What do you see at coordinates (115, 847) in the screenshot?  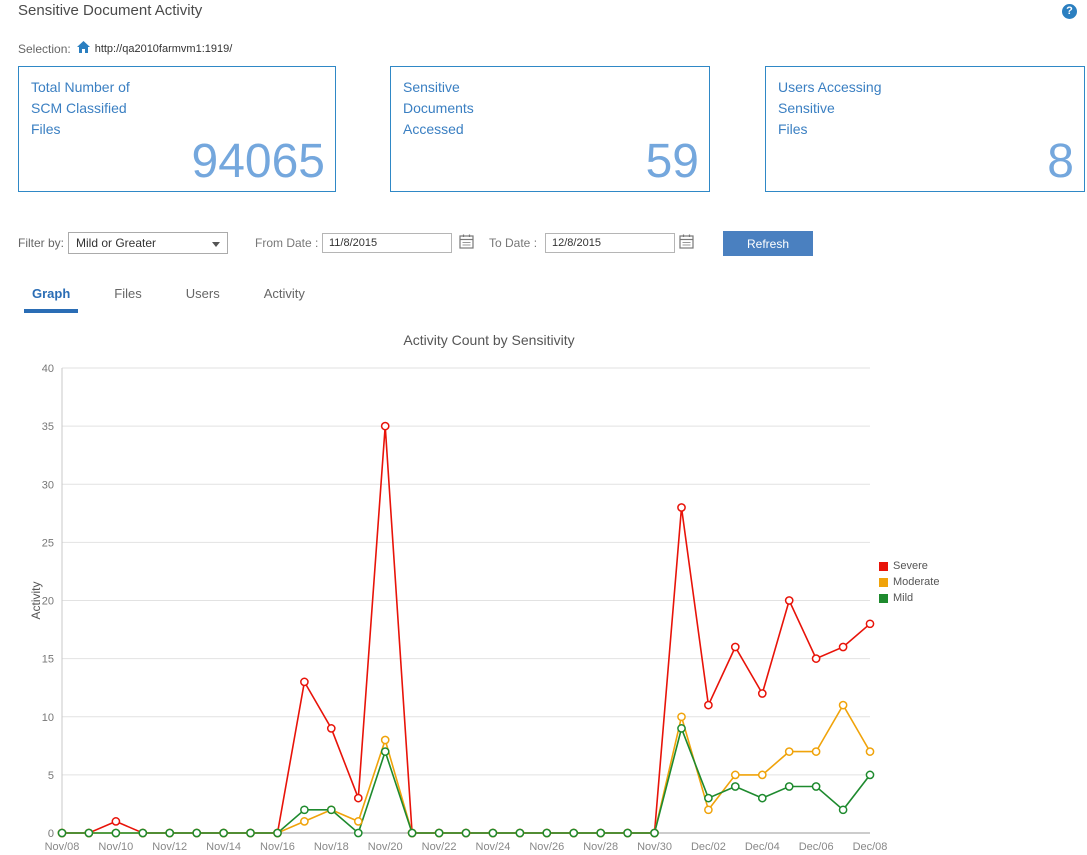 I see `svg-text: Nov/10` at bounding box center [115, 847].